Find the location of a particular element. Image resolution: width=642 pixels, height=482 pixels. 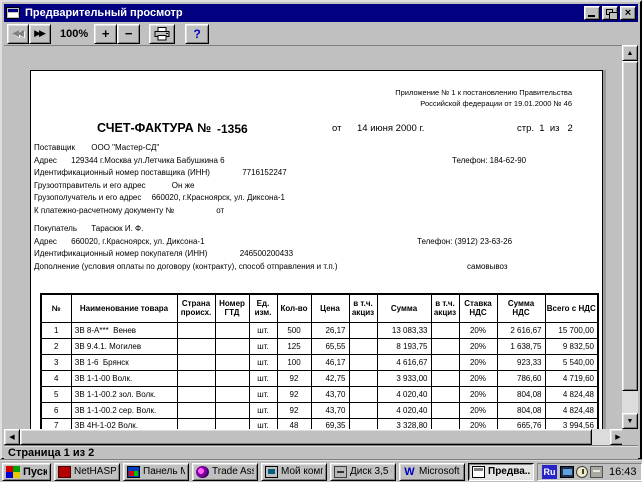

scroll-up-button: ▲ is located at coordinates (630, 53).